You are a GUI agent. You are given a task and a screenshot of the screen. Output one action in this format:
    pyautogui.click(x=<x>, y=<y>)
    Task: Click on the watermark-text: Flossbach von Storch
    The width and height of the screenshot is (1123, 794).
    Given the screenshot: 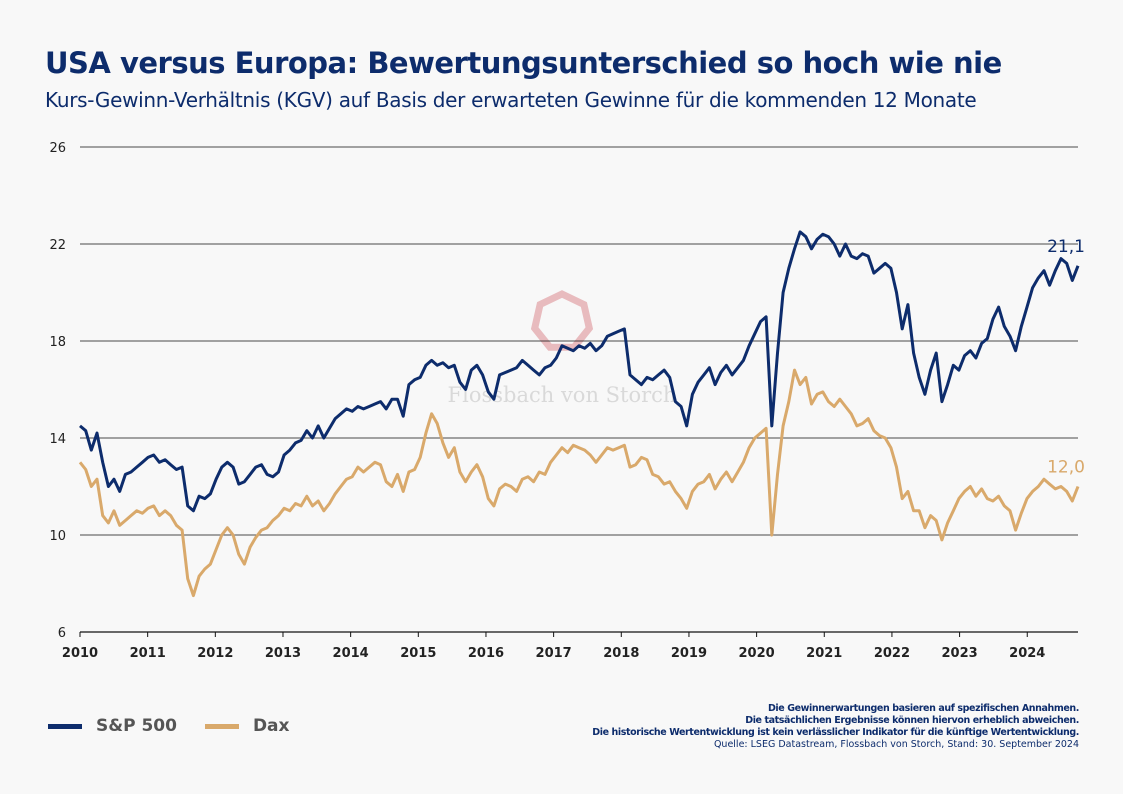 What is the action you would take?
    pyautogui.click(x=562, y=395)
    